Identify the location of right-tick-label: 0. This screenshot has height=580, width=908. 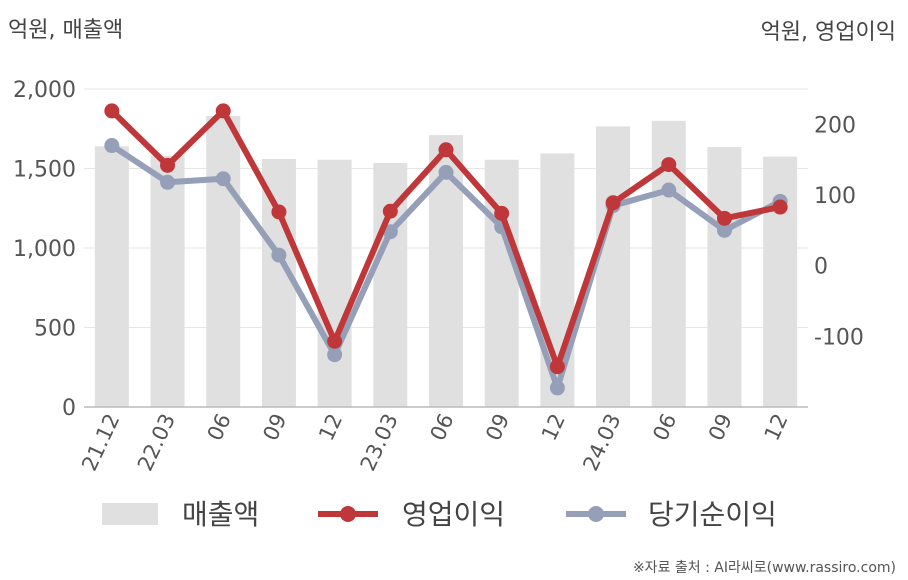
(821, 267).